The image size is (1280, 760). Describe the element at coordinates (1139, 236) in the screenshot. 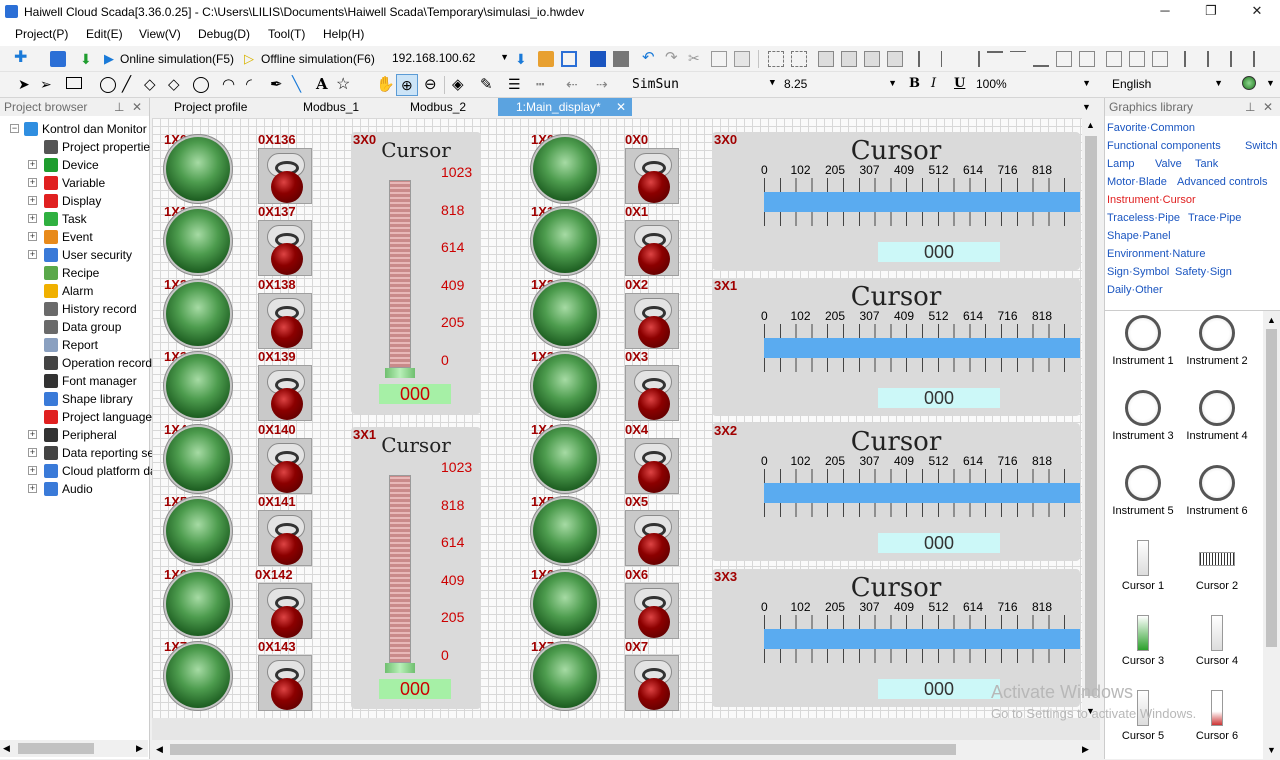

I see `library-category: Shape·Panel` at that location.